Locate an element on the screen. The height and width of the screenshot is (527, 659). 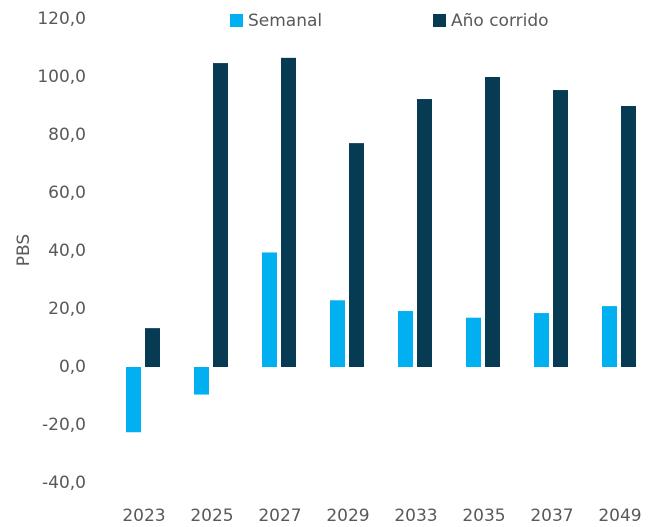
x-tick-label: 2049 is located at coordinates (619, 516).